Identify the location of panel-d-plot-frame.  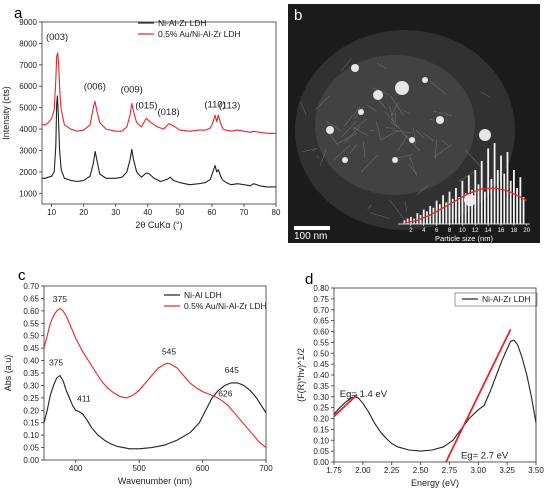
(435, 375).